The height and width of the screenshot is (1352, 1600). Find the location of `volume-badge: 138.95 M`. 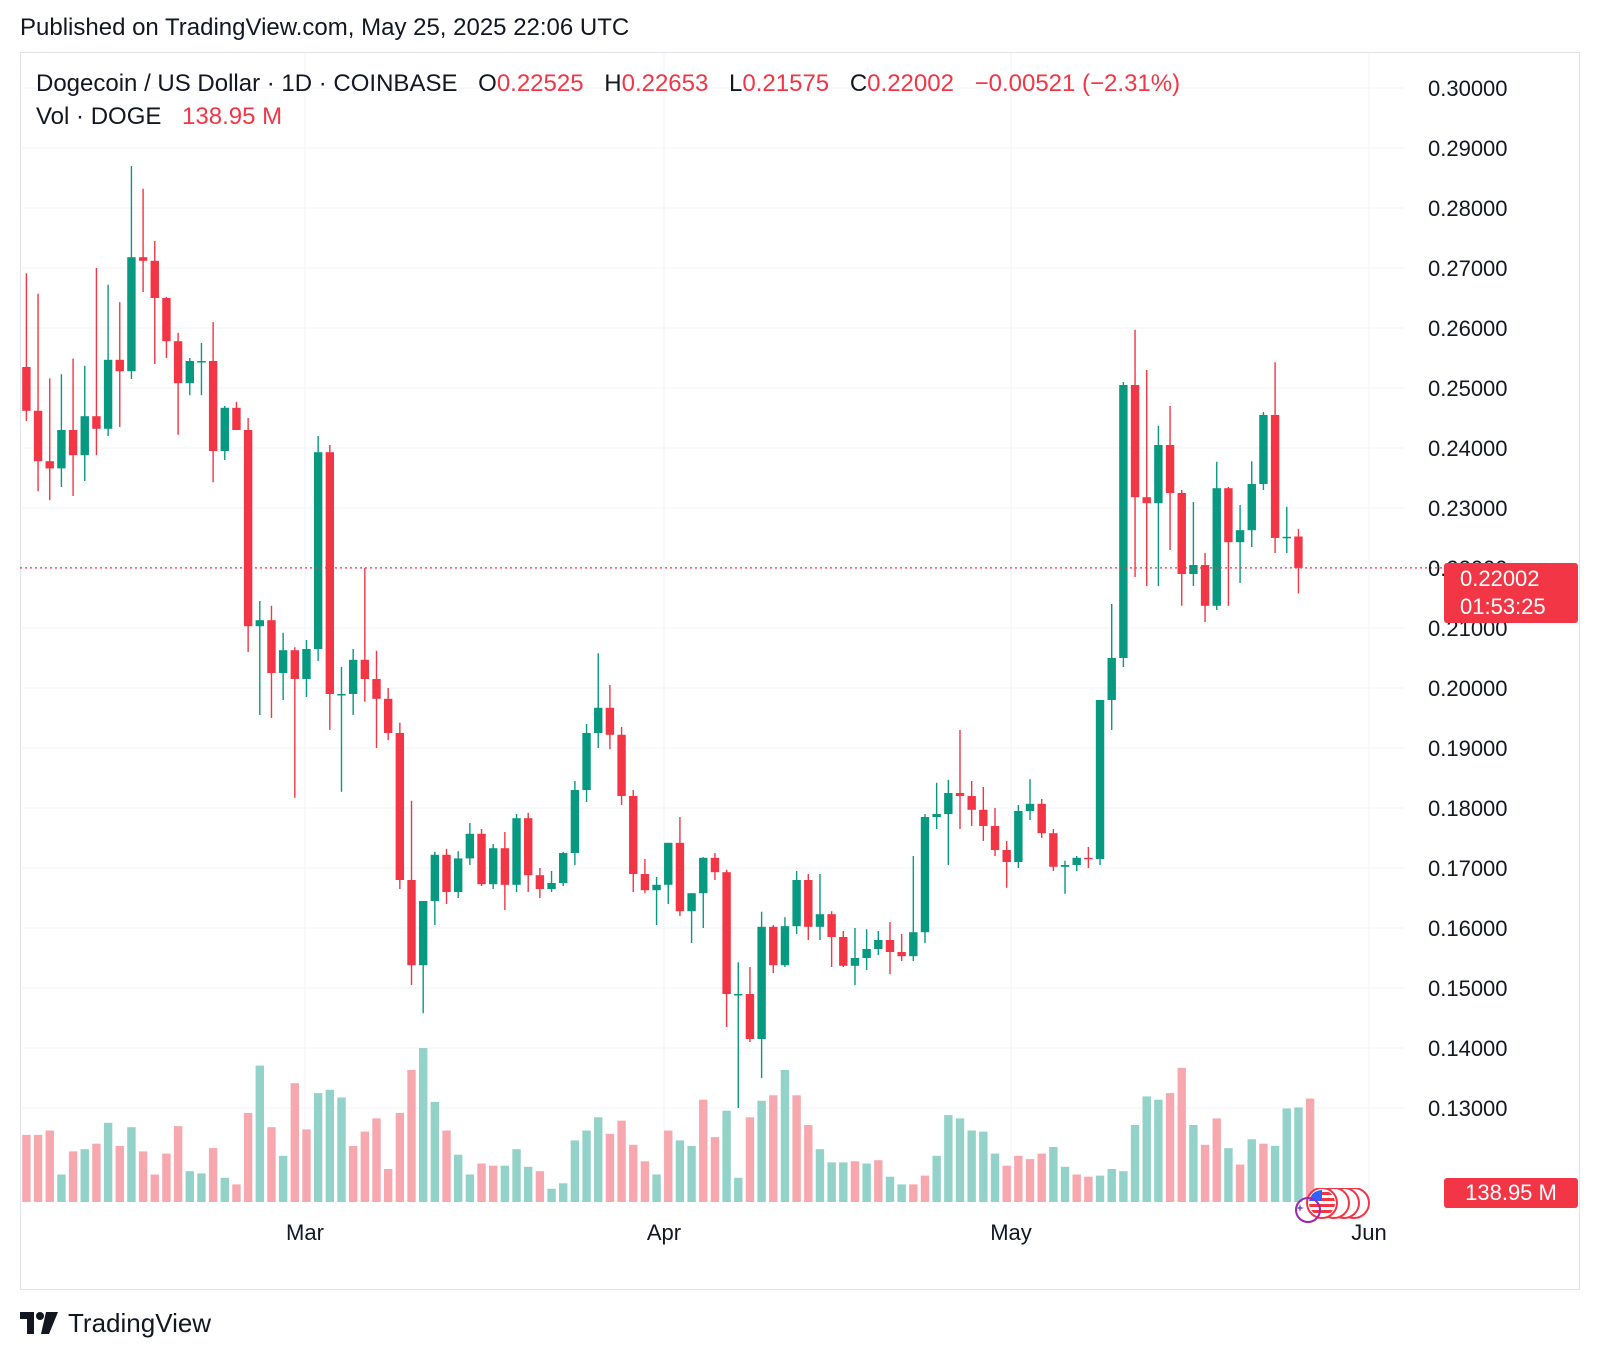

volume-badge: 138.95 M is located at coordinates (1511, 1193).